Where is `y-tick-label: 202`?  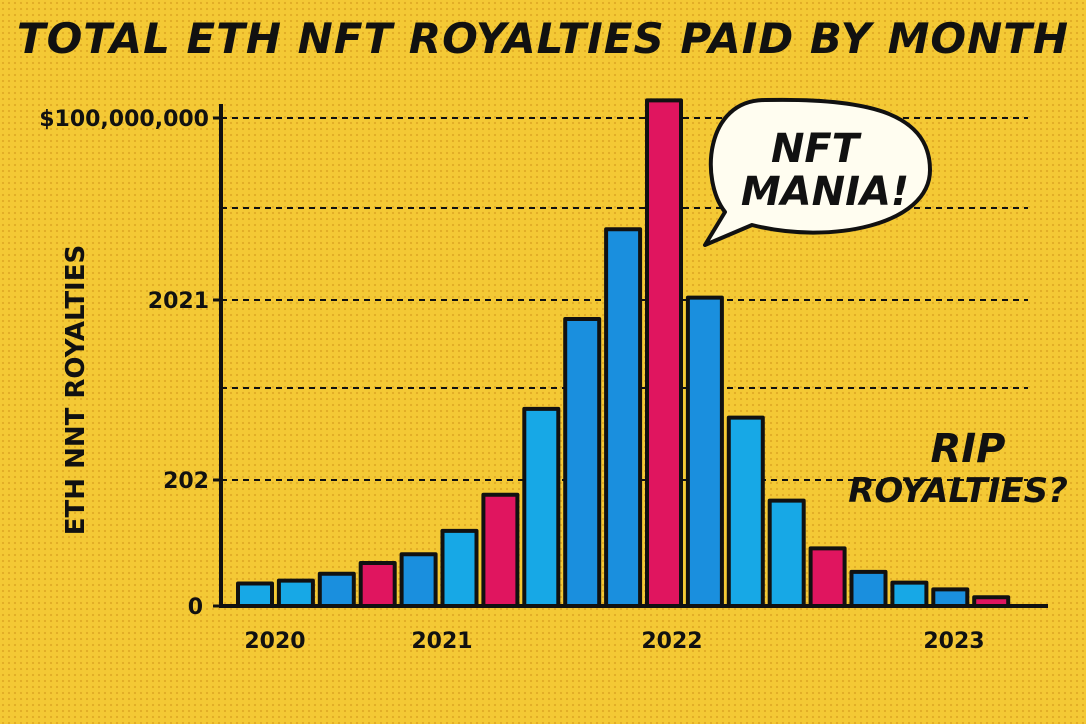 y-tick-label: 202 is located at coordinates (186, 481).